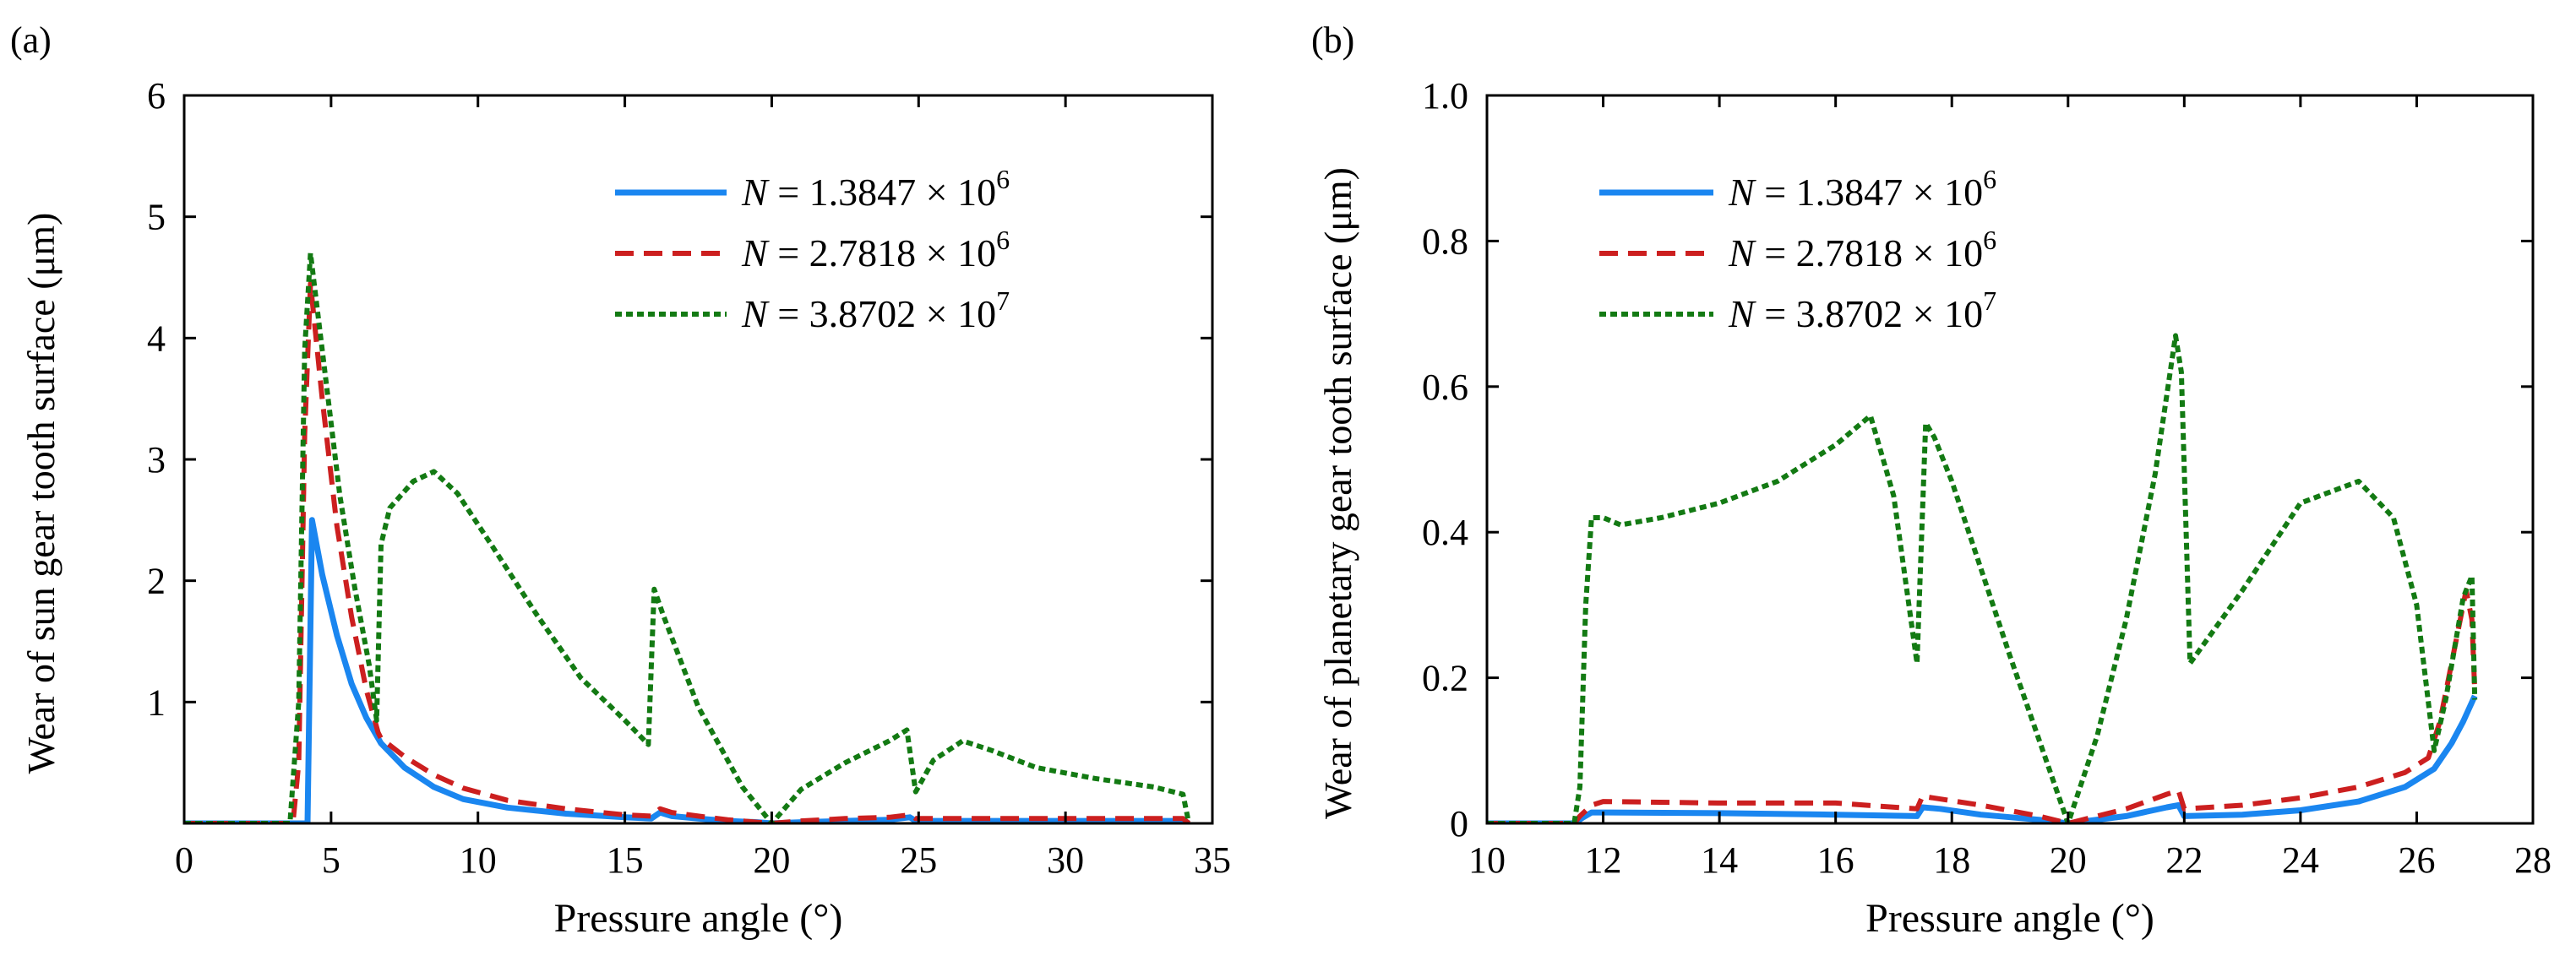 The image size is (2576, 972). Describe the element at coordinates (919, 860) in the screenshot. I see `x-tick-label: 25` at that location.